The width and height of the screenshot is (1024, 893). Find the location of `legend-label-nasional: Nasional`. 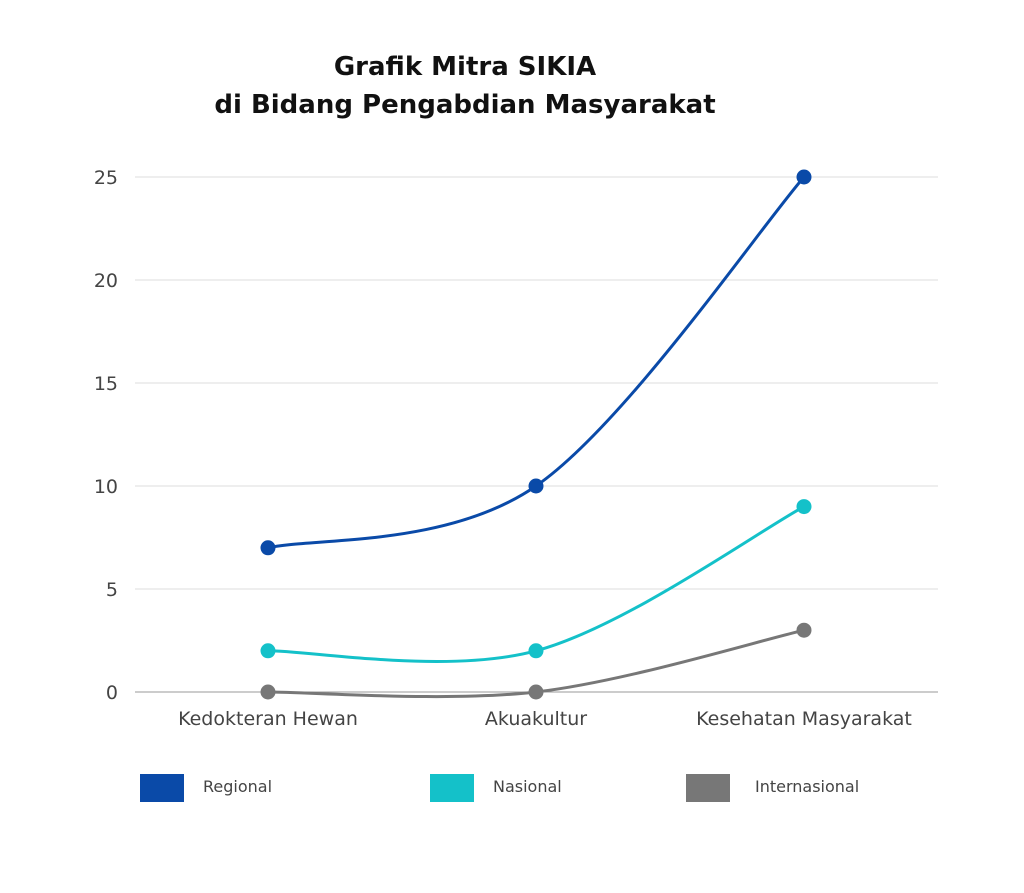

legend-label-nasional: Nasional is located at coordinates (527, 786).